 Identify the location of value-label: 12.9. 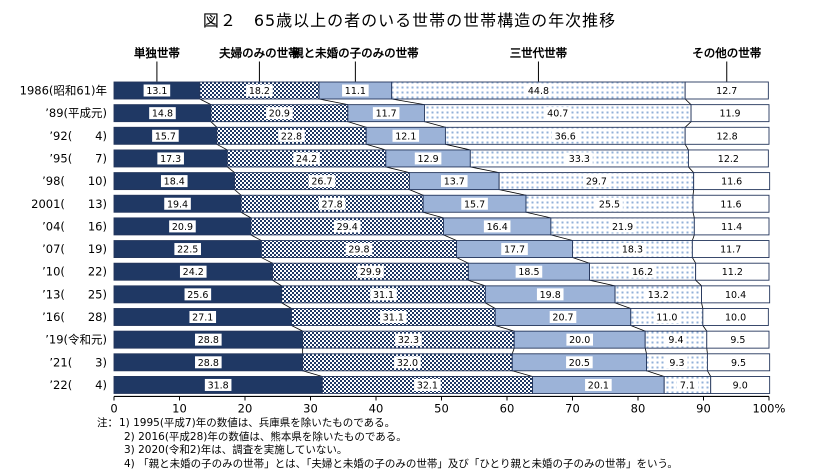
(427, 159).